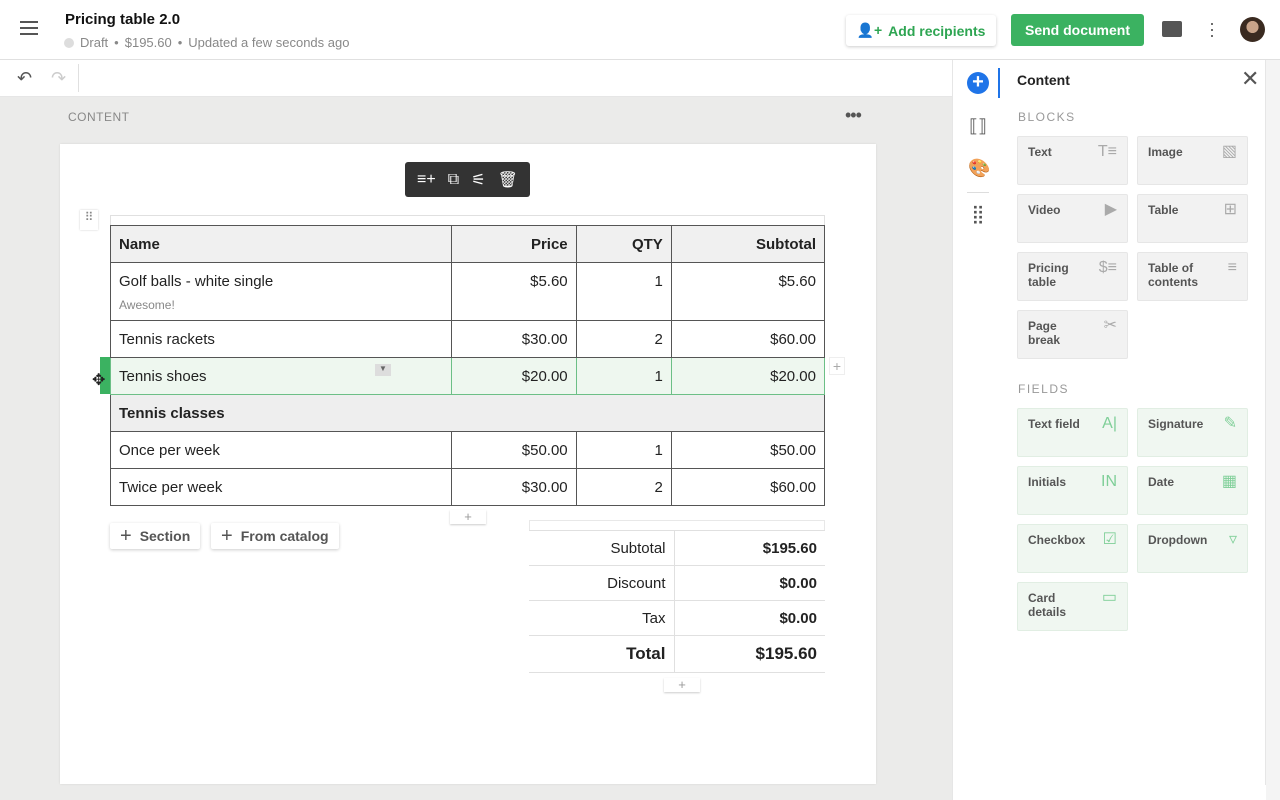 This screenshot has width=1280, height=800. What do you see at coordinates (999, 83) in the screenshot?
I see `active-indicator` at bounding box center [999, 83].